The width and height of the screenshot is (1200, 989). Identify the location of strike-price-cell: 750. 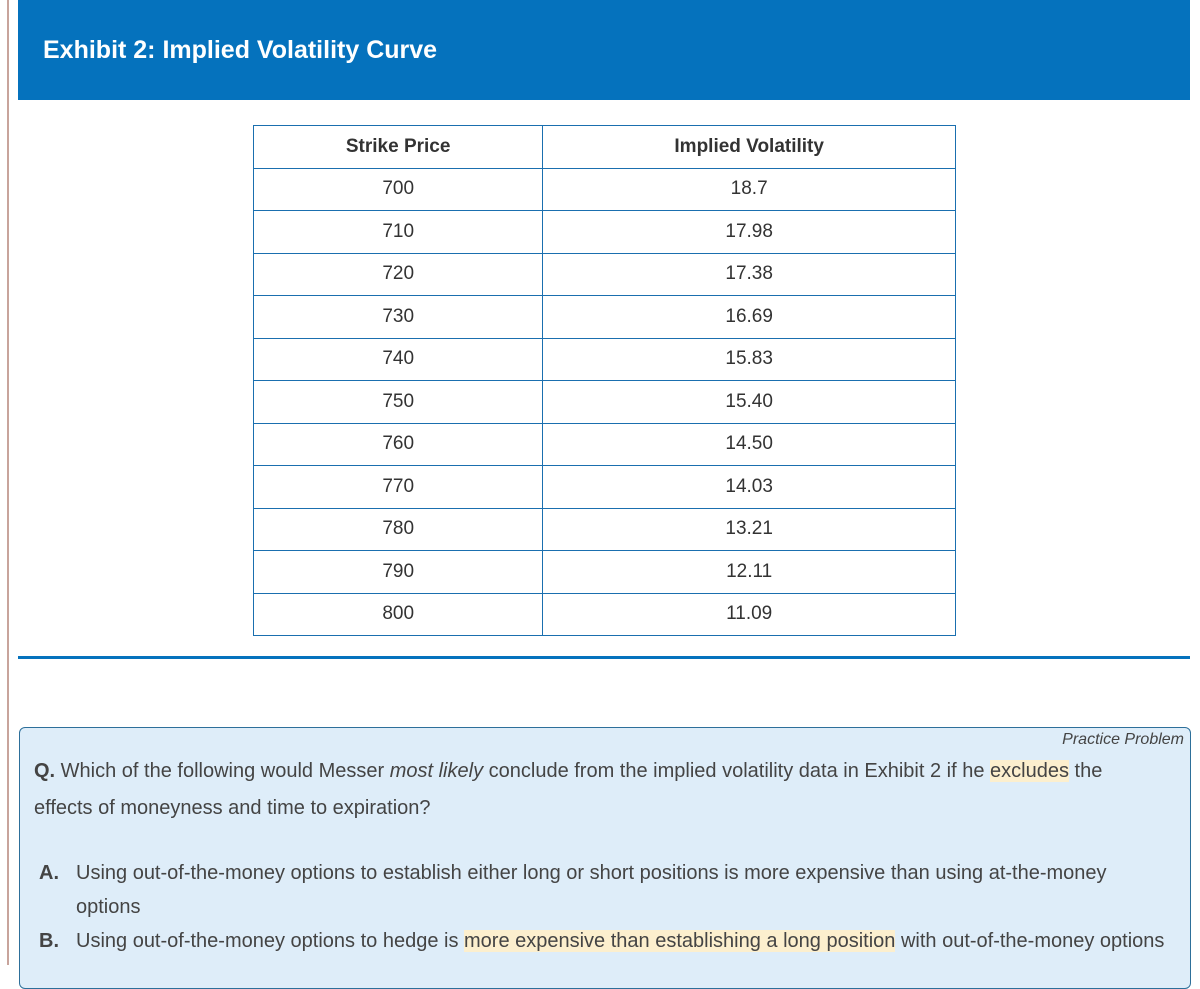
(398, 402).